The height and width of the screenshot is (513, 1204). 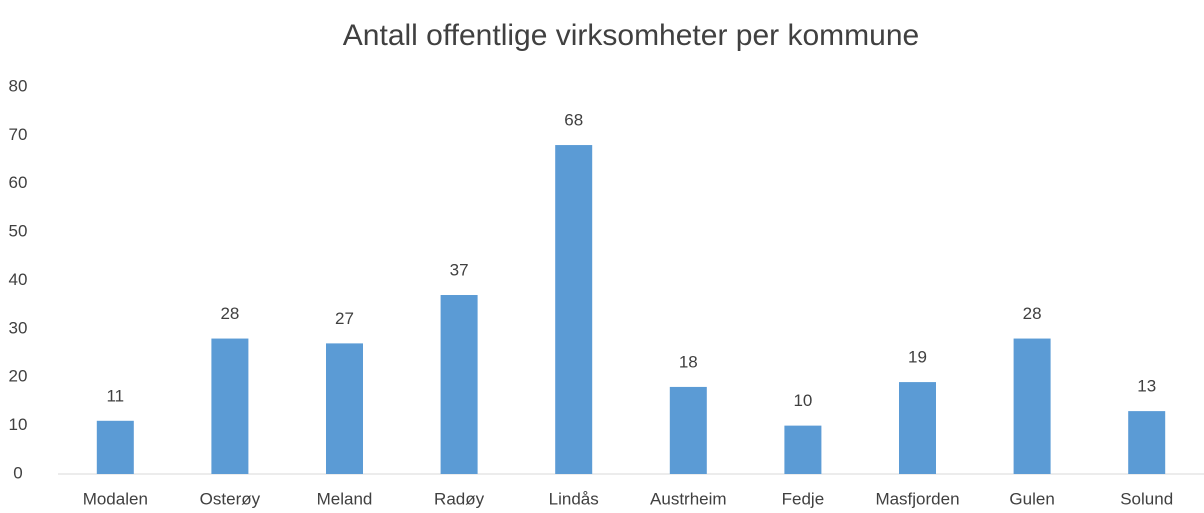 I want to click on x-tick-label: Meland, so click(x=345, y=498).